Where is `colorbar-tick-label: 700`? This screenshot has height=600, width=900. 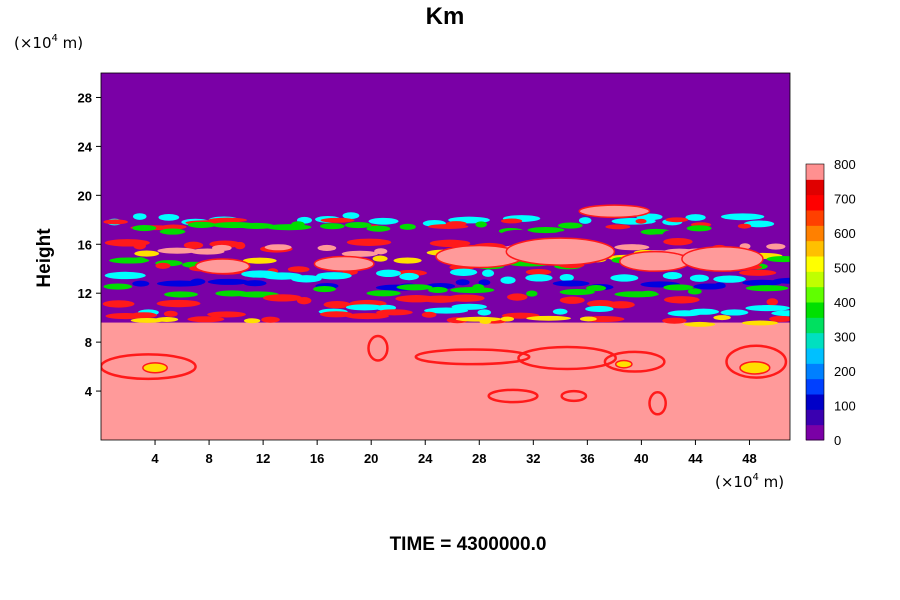 colorbar-tick-label: 700 is located at coordinates (845, 199).